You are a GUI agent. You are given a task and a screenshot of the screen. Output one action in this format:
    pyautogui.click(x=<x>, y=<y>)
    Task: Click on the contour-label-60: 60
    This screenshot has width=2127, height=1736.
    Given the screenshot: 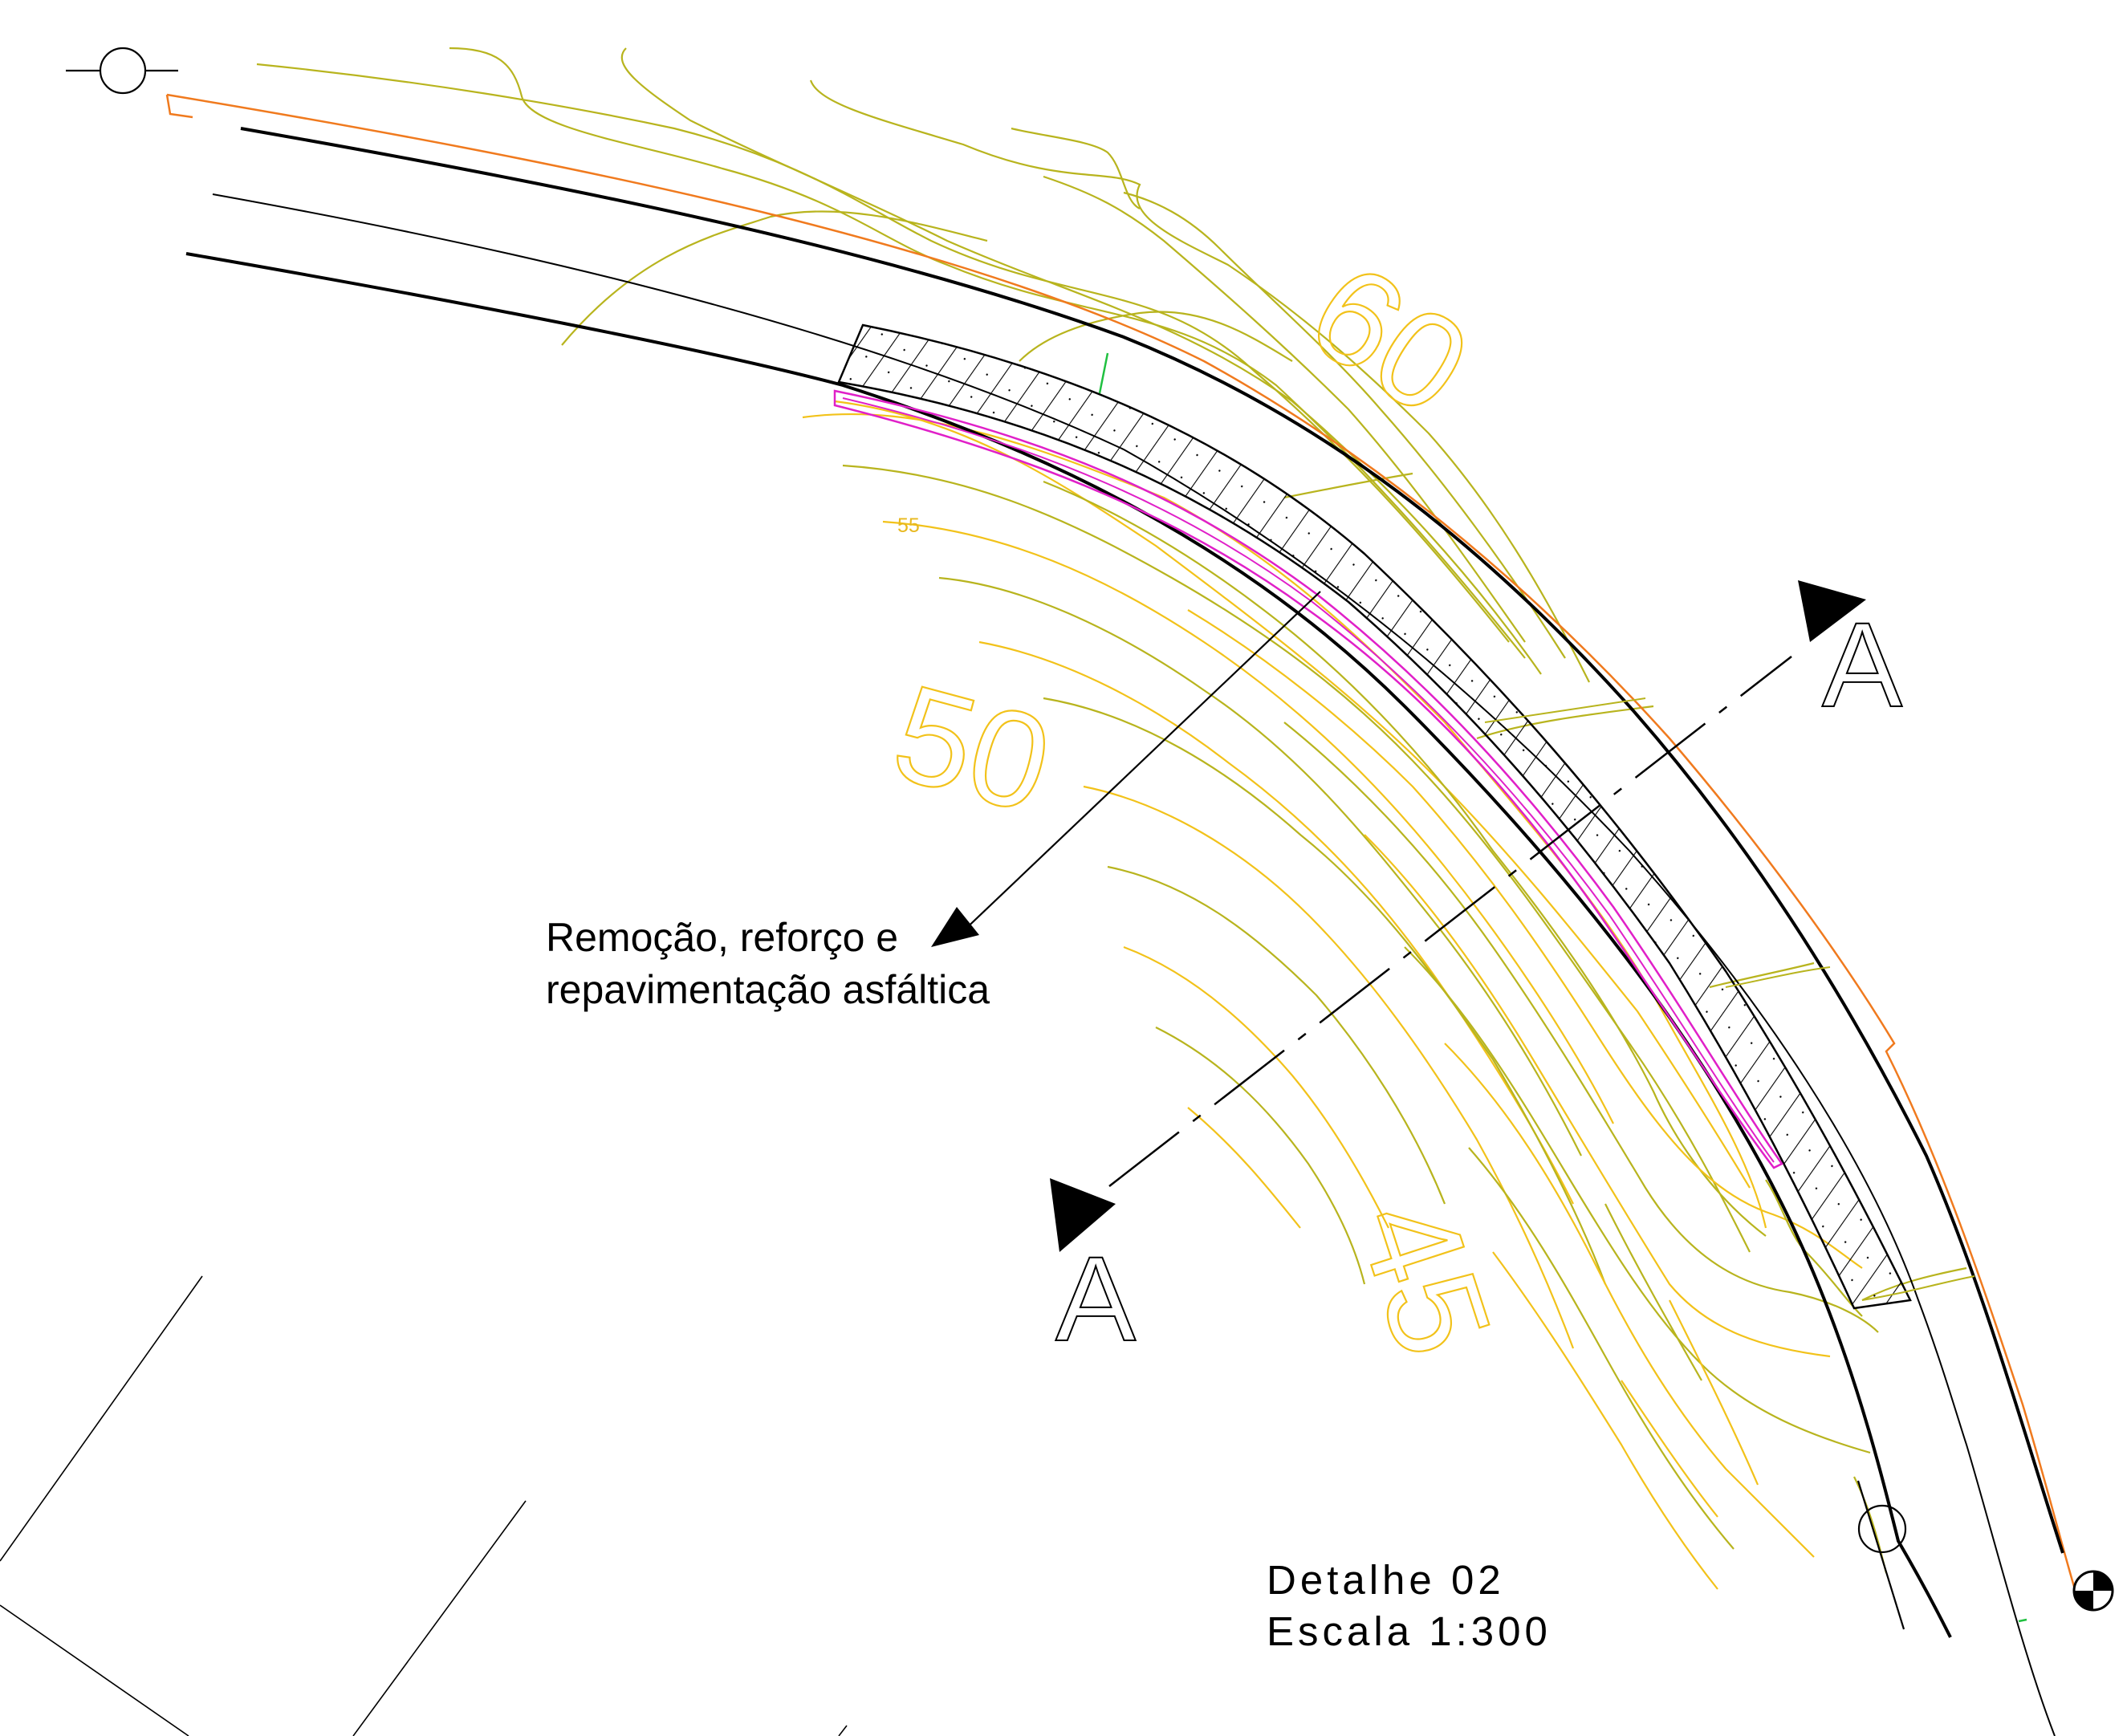 What is the action you would take?
    pyautogui.click(x=1389, y=339)
    